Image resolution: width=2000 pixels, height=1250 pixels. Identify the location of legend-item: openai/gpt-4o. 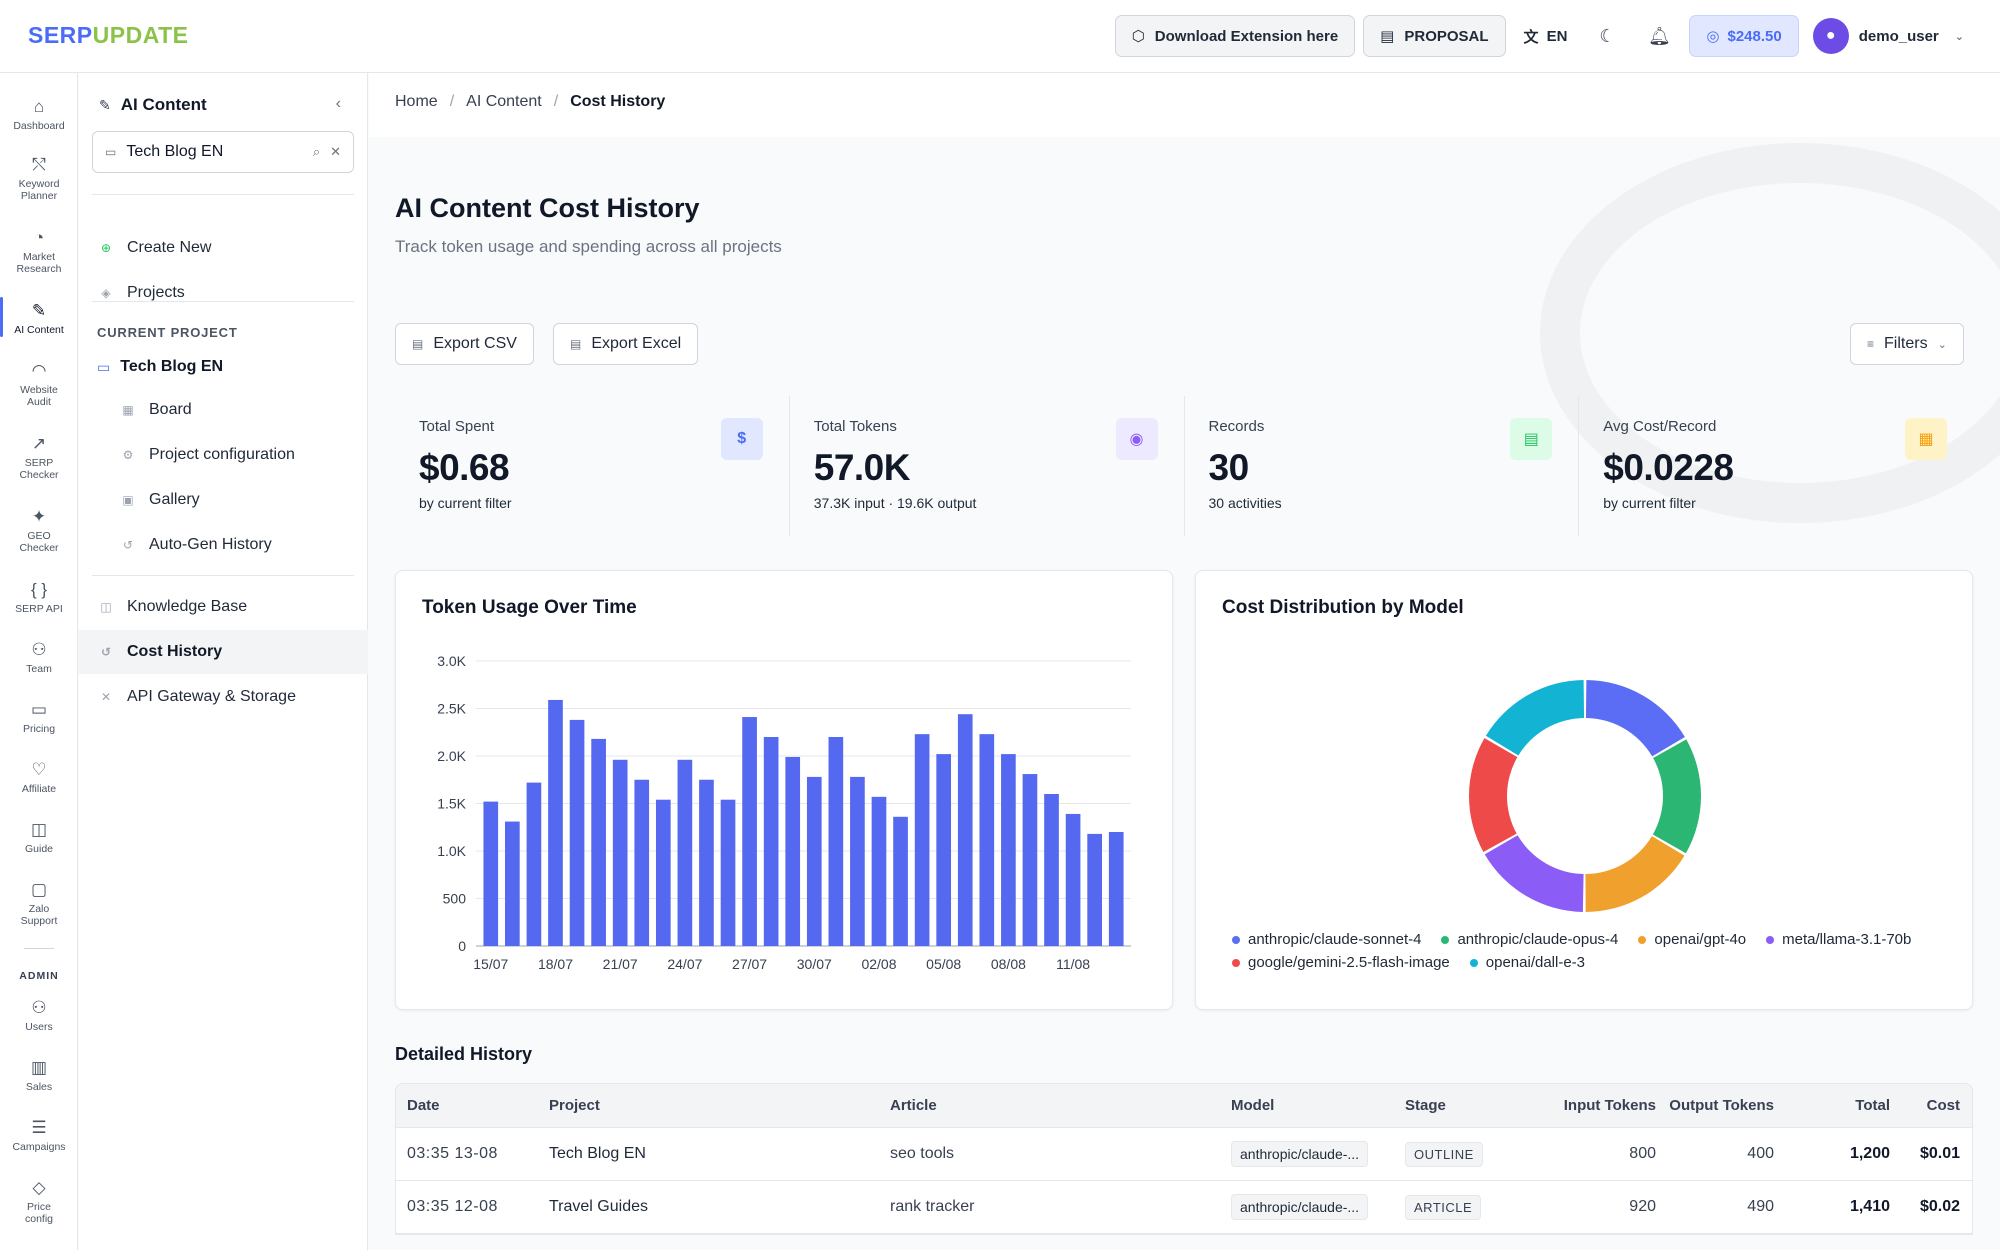
(1692, 939).